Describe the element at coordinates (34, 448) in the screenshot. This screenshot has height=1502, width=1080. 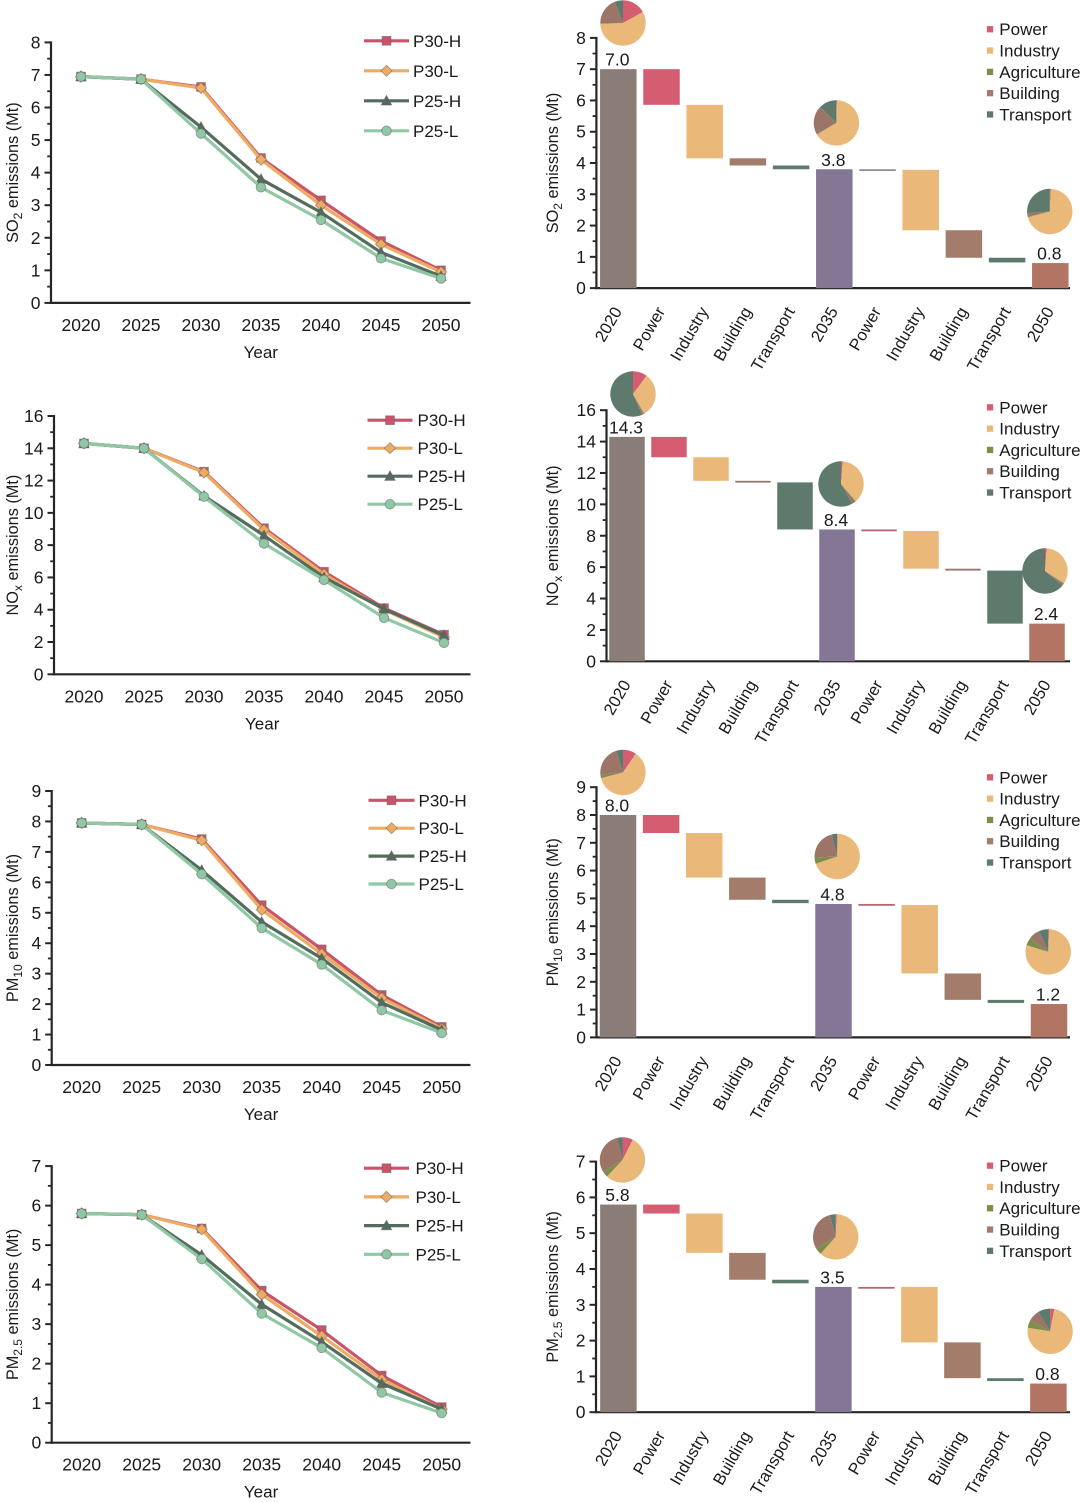
I see `svg-text: 14` at that location.